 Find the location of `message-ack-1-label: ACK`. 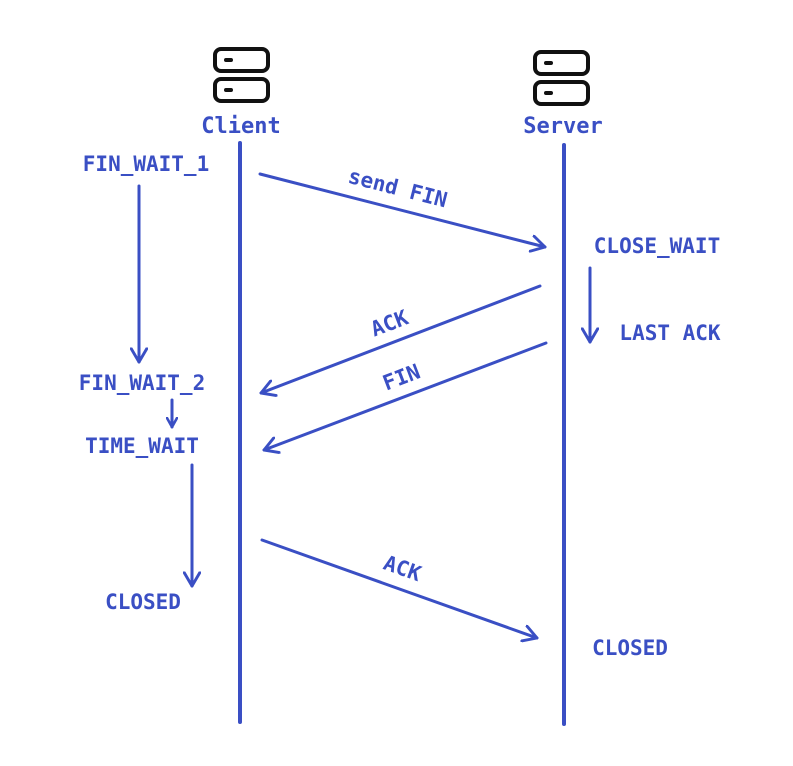

message-ack-1-label: ACK is located at coordinates (389, 323).